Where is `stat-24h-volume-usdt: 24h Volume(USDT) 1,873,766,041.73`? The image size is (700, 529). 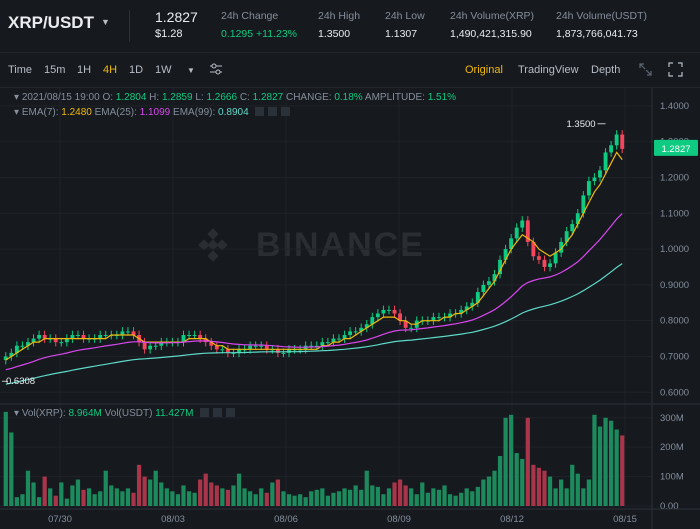
stat-24h-volume-usdt: 24h Volume(USDT) 1,873,766,041.73 is located at coordinates (601, 25).